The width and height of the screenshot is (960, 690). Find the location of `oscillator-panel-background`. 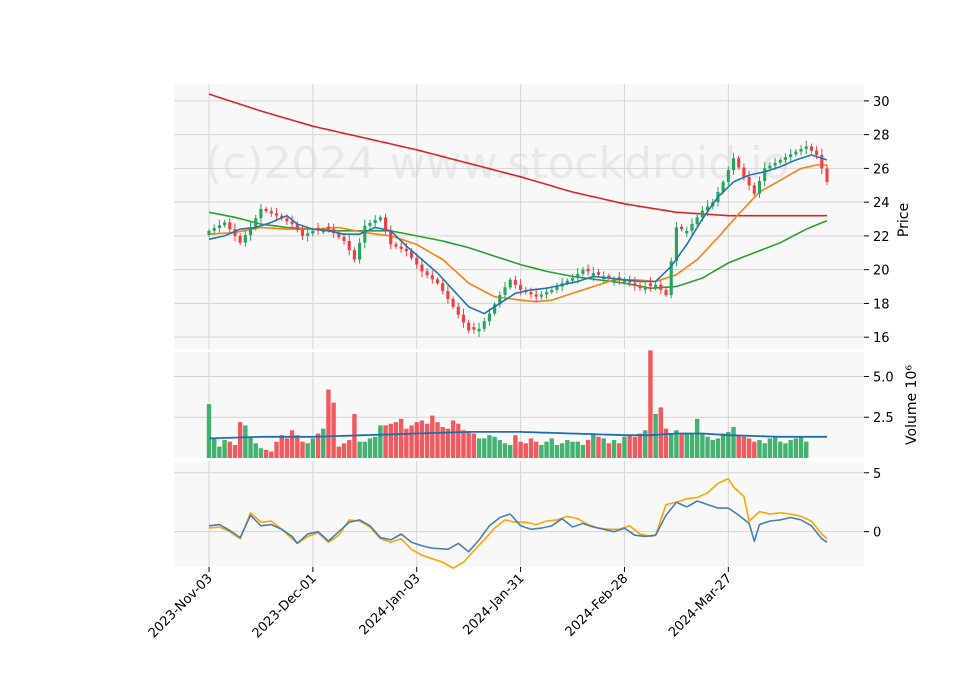

oscillator-panel-background is located at coordinates (519, 514).